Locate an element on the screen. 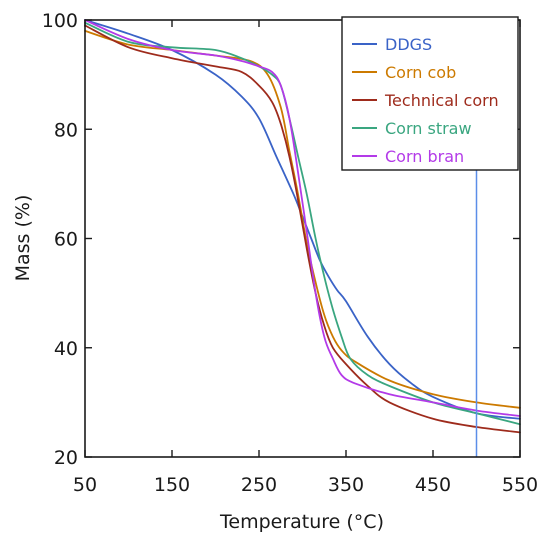 This screenshot has height=544, width=550. x-tick-label: 150 is located at coordinates (172, 485).